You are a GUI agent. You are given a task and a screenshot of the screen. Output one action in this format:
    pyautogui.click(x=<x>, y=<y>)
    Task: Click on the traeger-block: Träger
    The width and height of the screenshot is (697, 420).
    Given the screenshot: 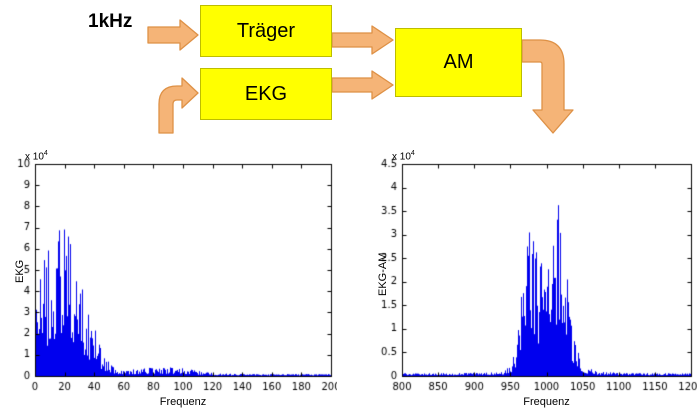 What is the action you would take?
    pyautogui.click(x=266, y=31)
    